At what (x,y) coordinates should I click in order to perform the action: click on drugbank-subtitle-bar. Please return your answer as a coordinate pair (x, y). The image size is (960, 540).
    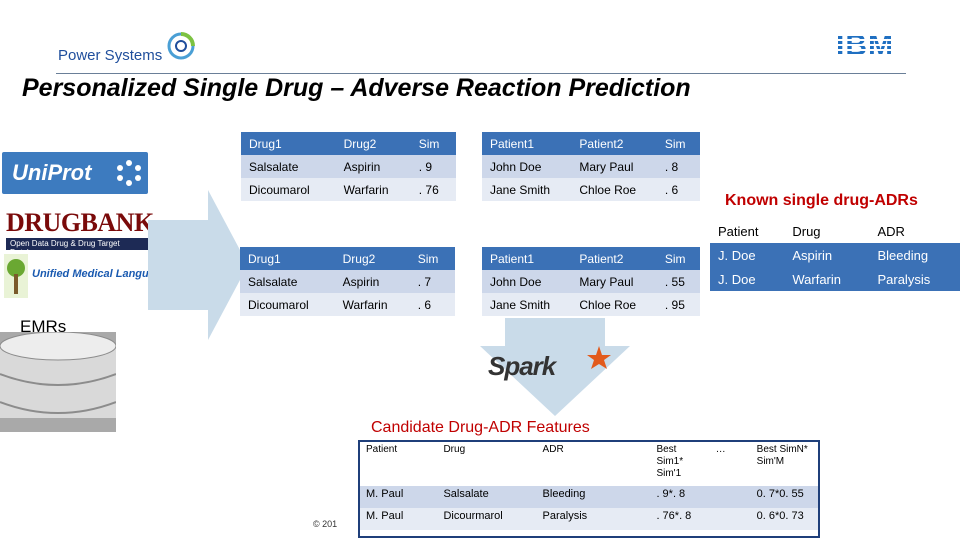
    Looking at the image, I should click on (78, 244).